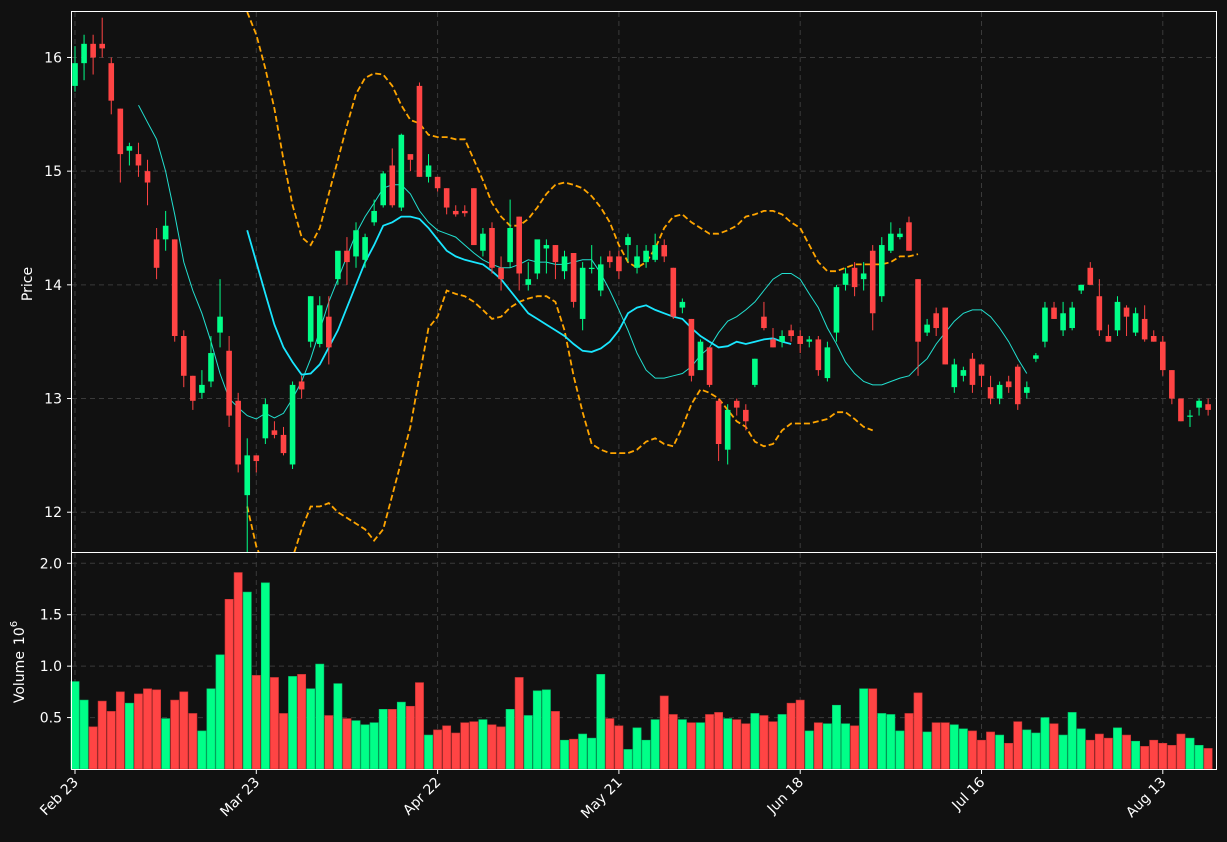  What do you see at coordinates (51, 667) in the screenshot?
I see `volume-tick-label: 1.0` at bounding box center [51, 667].